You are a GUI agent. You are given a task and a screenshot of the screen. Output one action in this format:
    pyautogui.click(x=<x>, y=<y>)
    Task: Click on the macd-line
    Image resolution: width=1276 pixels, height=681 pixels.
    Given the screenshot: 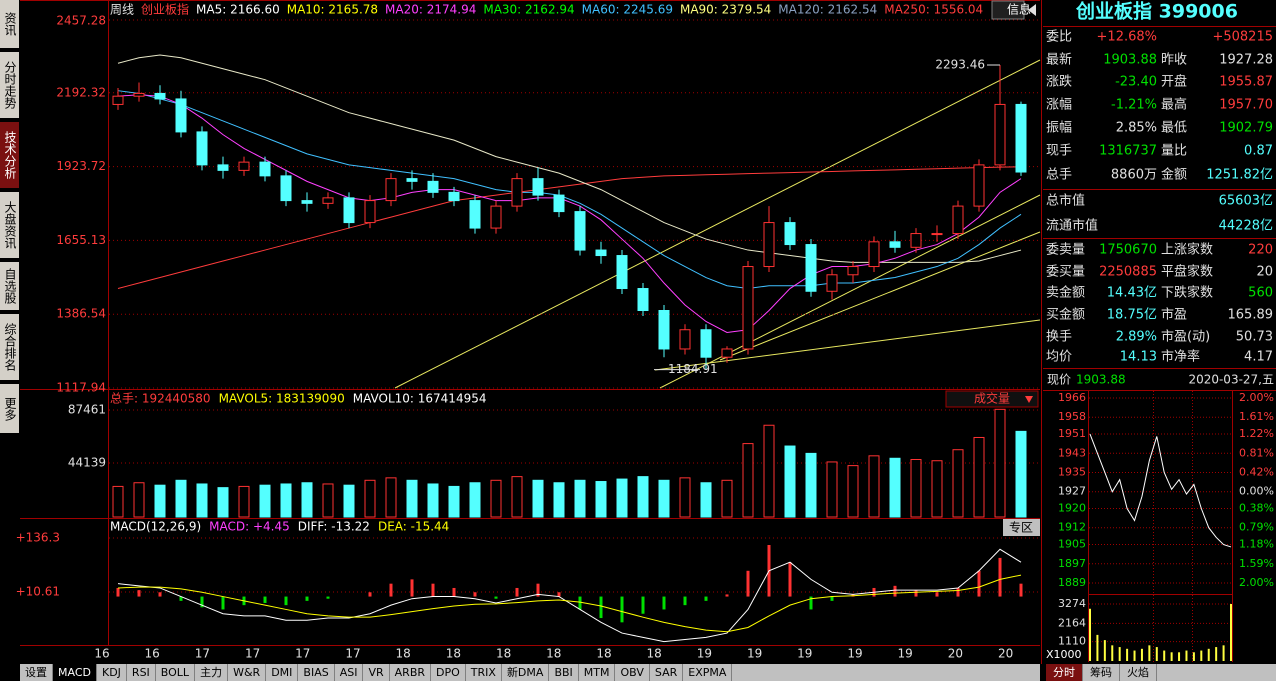 What is the action you would take?
    pyautogui.click(x=569, y=603)
    